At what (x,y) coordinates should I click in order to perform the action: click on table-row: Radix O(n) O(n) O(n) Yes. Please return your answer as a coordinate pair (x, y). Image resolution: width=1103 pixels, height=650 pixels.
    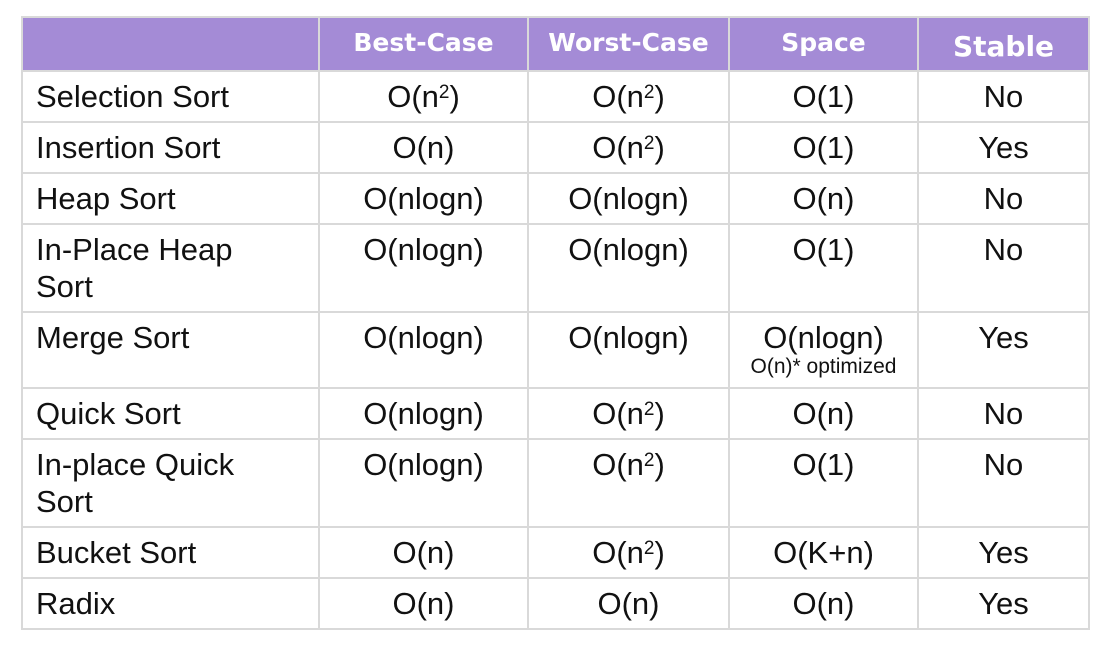
    Looking at the image, I should click on (555, 603).